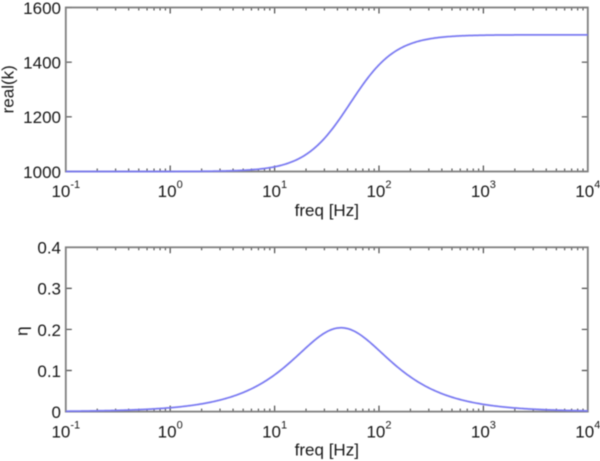 The width and height of the screenshot is (600, 461). What do you see at coordinates (42, 9) in the screenshot?
I see `svg-text: 1600` at bounding box center [42, 9].